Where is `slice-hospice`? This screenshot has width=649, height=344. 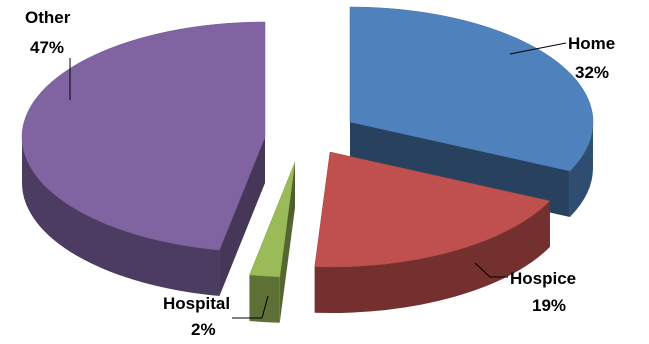 slice-hospice is located at coordinates (432, 209).